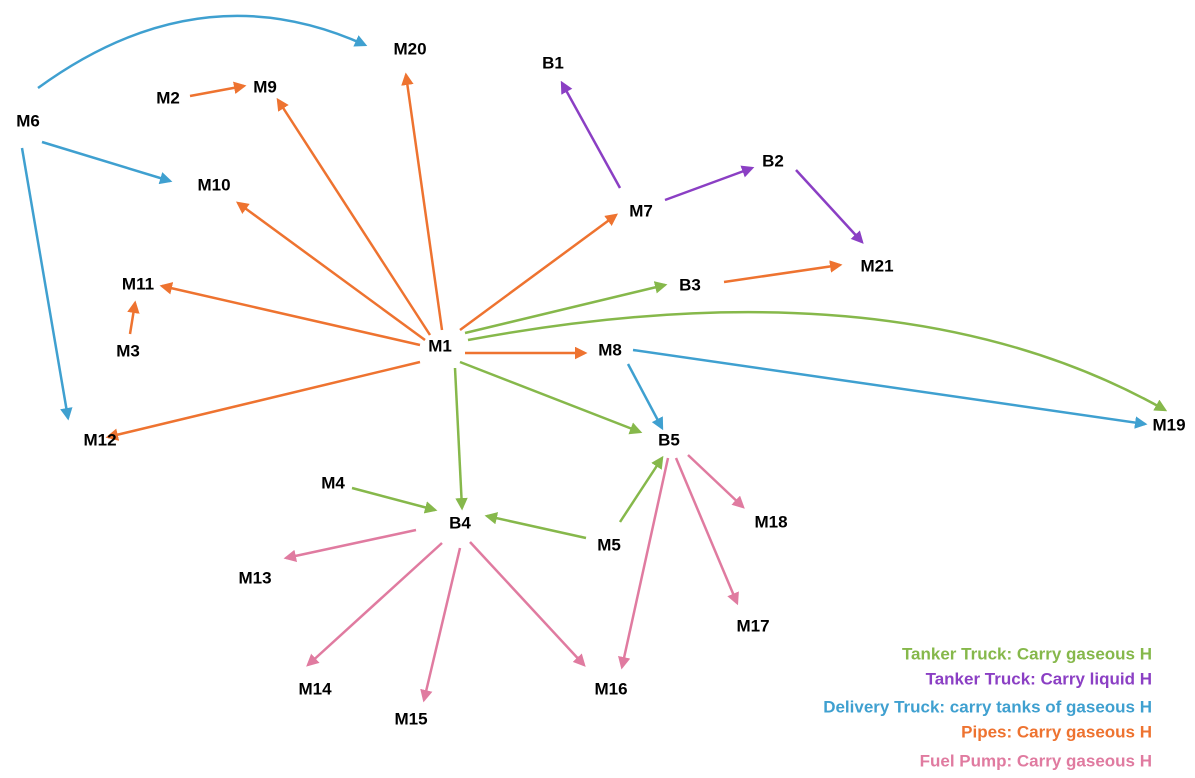 Image resolution: width=1195 pixels, height=778 pixels. I want to click on node-label: B4, so click(460, 522).